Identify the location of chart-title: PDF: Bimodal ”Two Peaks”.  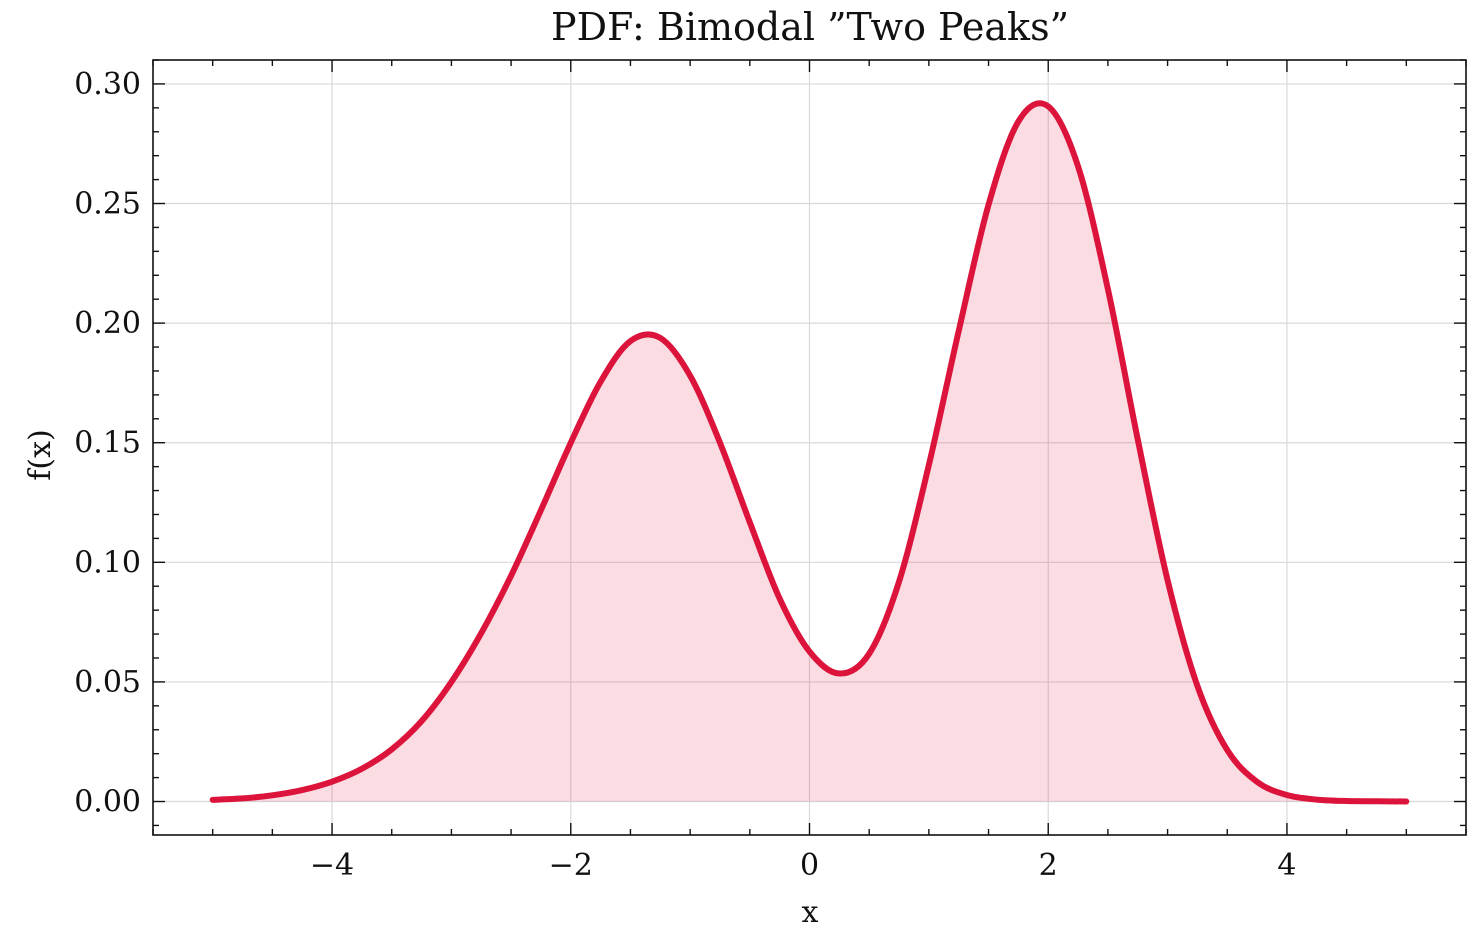
(810, 27).